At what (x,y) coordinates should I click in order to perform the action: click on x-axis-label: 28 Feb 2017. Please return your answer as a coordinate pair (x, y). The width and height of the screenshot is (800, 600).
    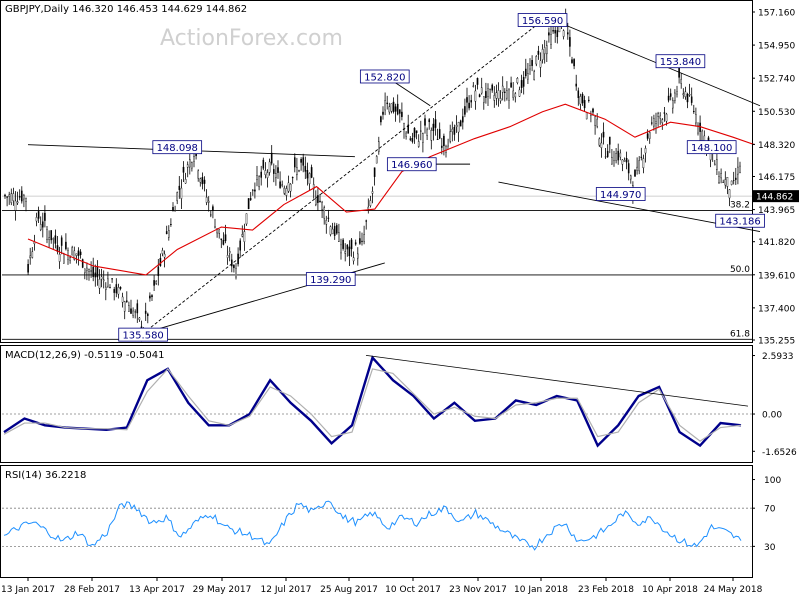
    Looking at the image, I should click on (92, 590).